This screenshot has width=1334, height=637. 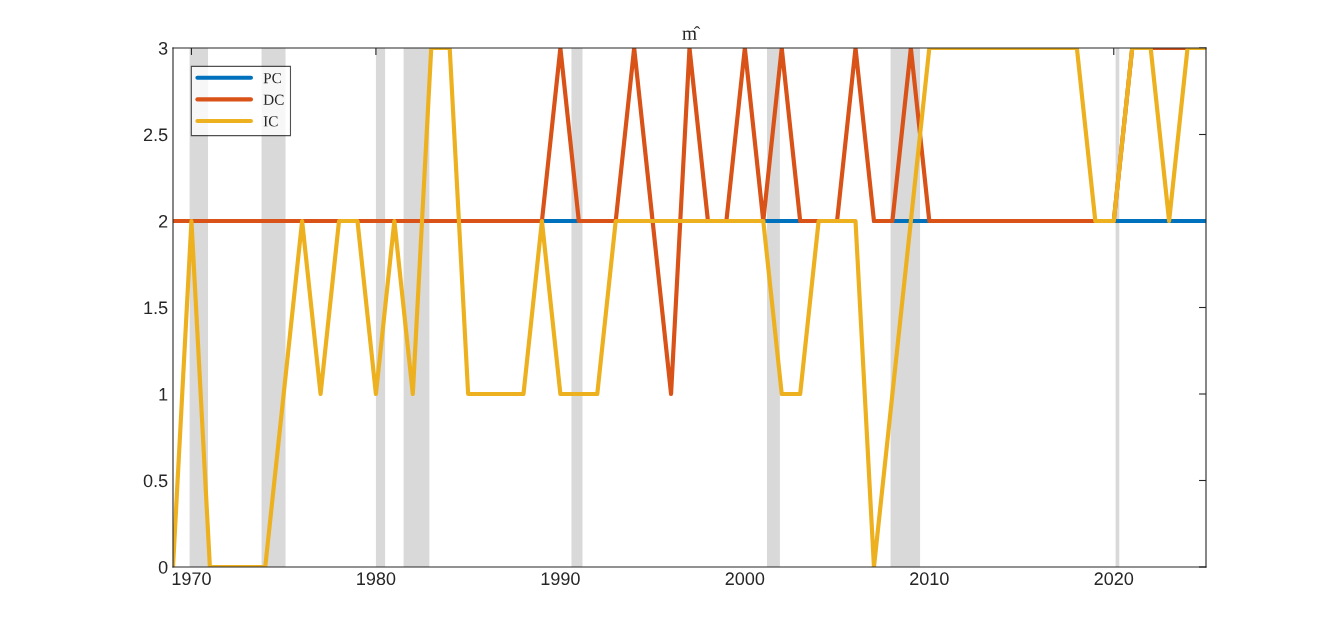 What do you see at coordinates (376, 579) in the screenshot?
I see `x-tick-label: 1980` at bounding box center [376, 579].